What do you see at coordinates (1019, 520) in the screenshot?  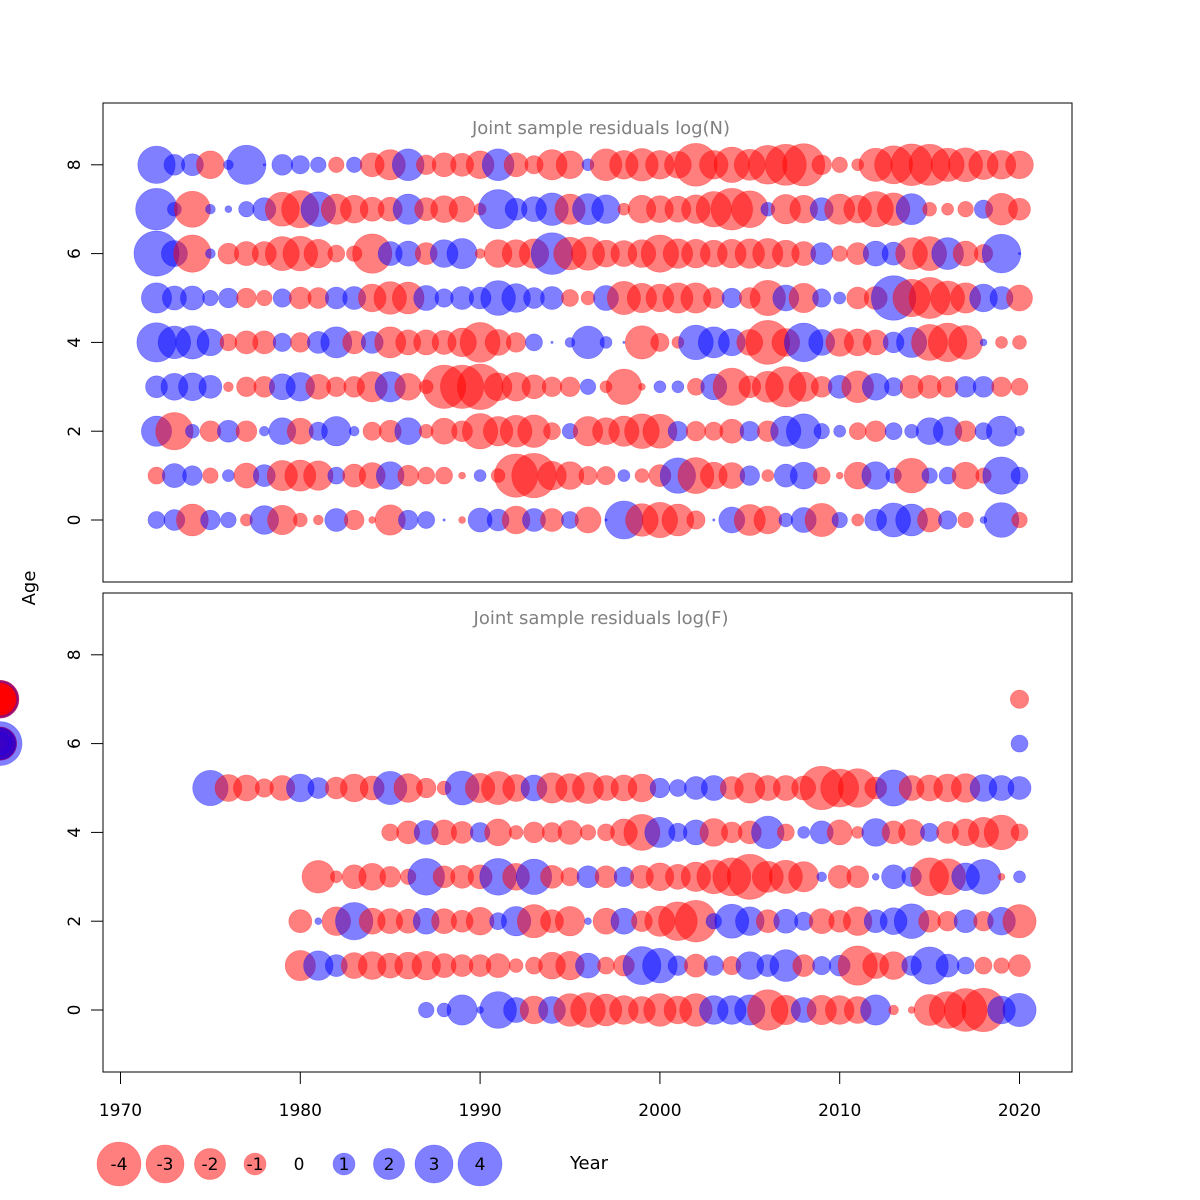 I see `residual-bubble-age0-2020` at bounding box center [1019, 520].